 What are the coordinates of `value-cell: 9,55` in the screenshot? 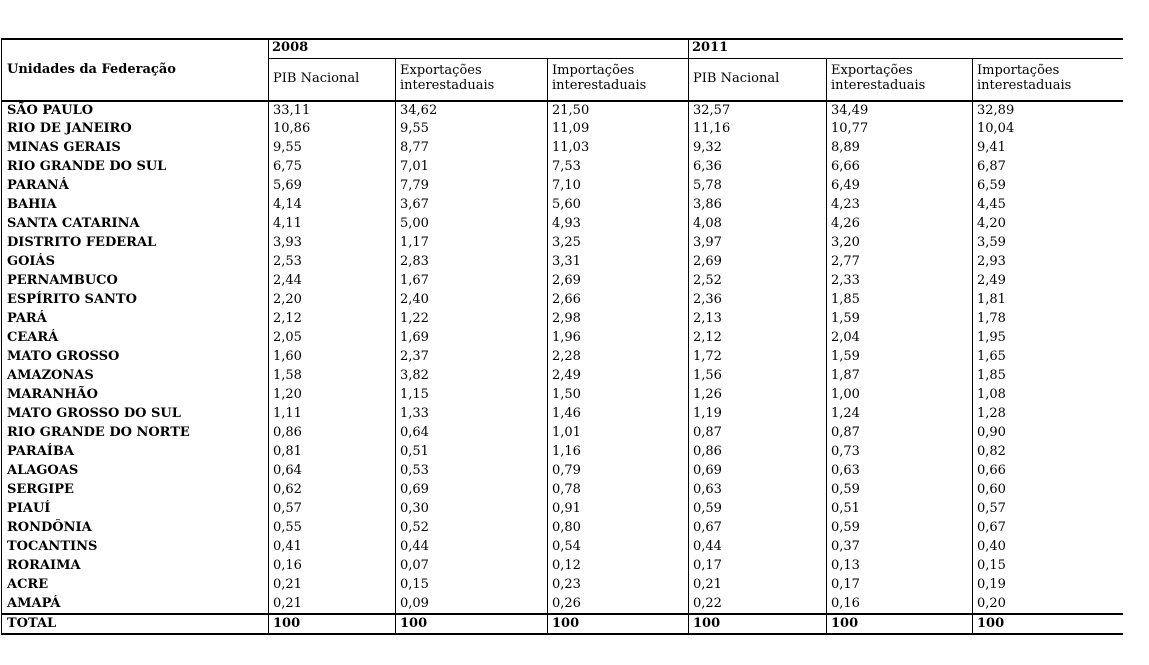 It's located at (332, 148).